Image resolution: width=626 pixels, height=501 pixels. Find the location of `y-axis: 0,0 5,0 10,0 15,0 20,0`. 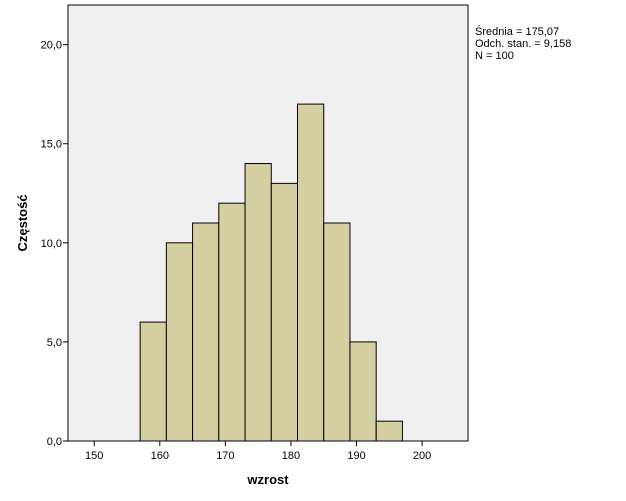

y-axis: 0,0 5,0 10,0 15,0 20,0 is located at coordinates (54, 244).